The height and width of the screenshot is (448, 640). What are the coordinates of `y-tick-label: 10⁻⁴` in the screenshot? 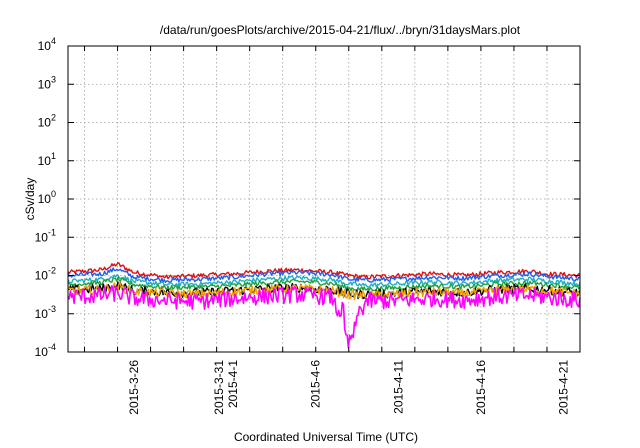 It's located at (45, 350).